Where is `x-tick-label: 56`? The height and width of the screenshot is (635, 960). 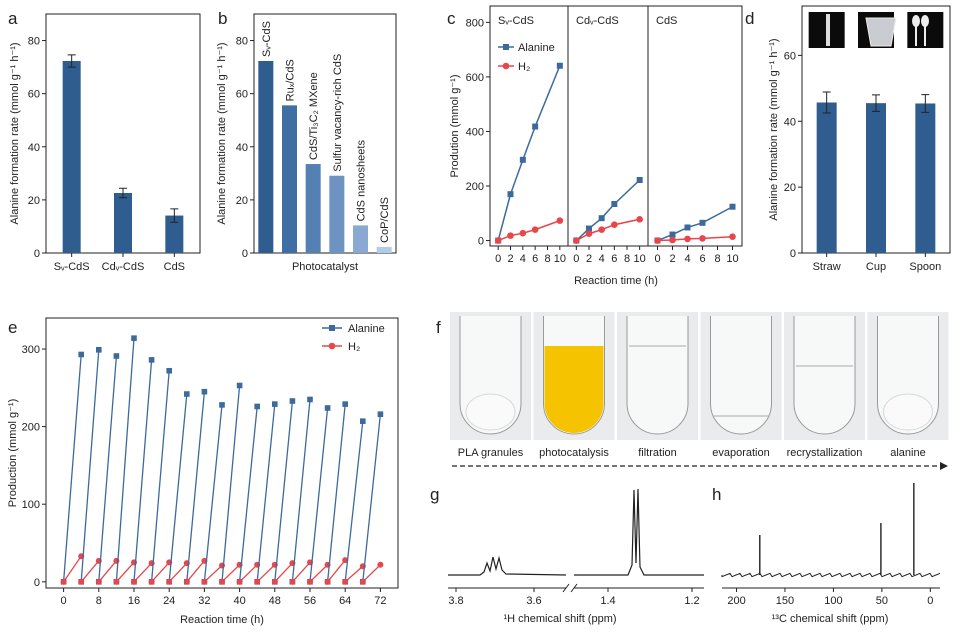 x-tick-label: 56 is located at coordinates (310, 601).